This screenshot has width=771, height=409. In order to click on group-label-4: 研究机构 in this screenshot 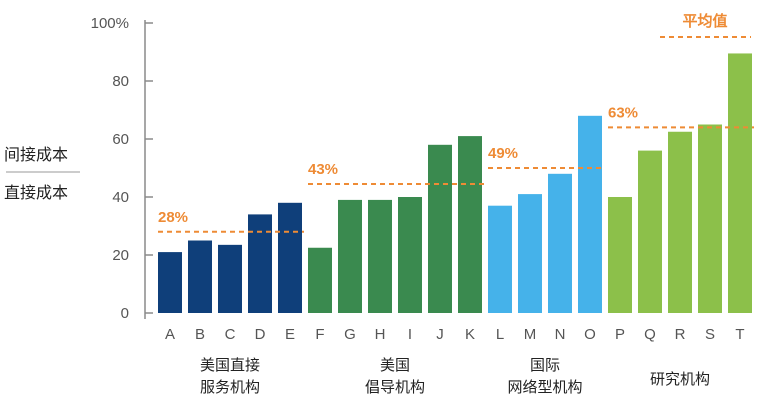, I will do `click(680, 379)`.